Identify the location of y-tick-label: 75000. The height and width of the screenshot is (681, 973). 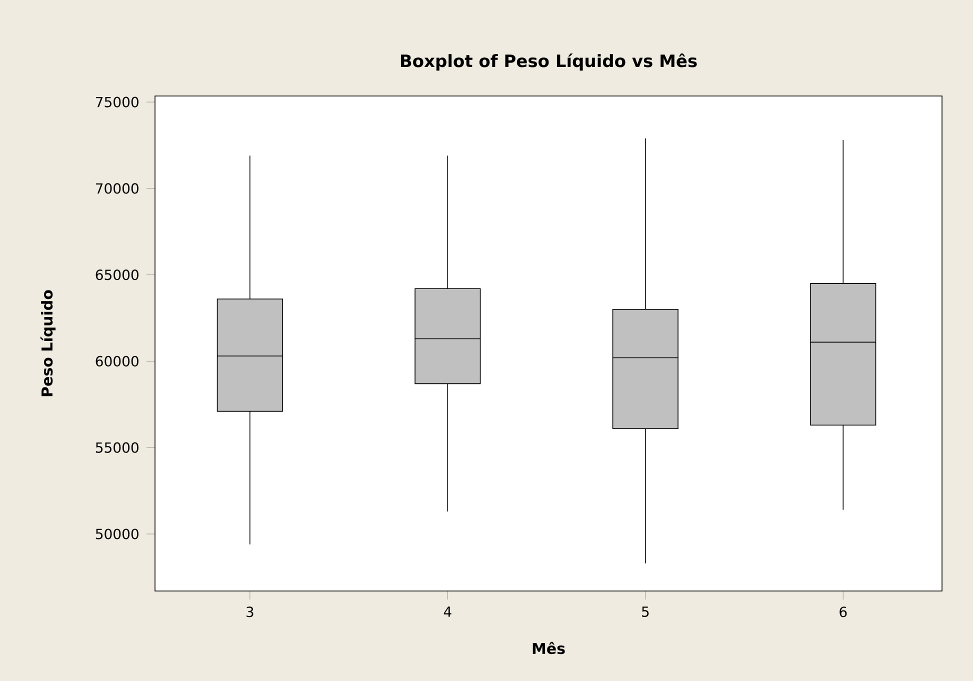
(117, 102).